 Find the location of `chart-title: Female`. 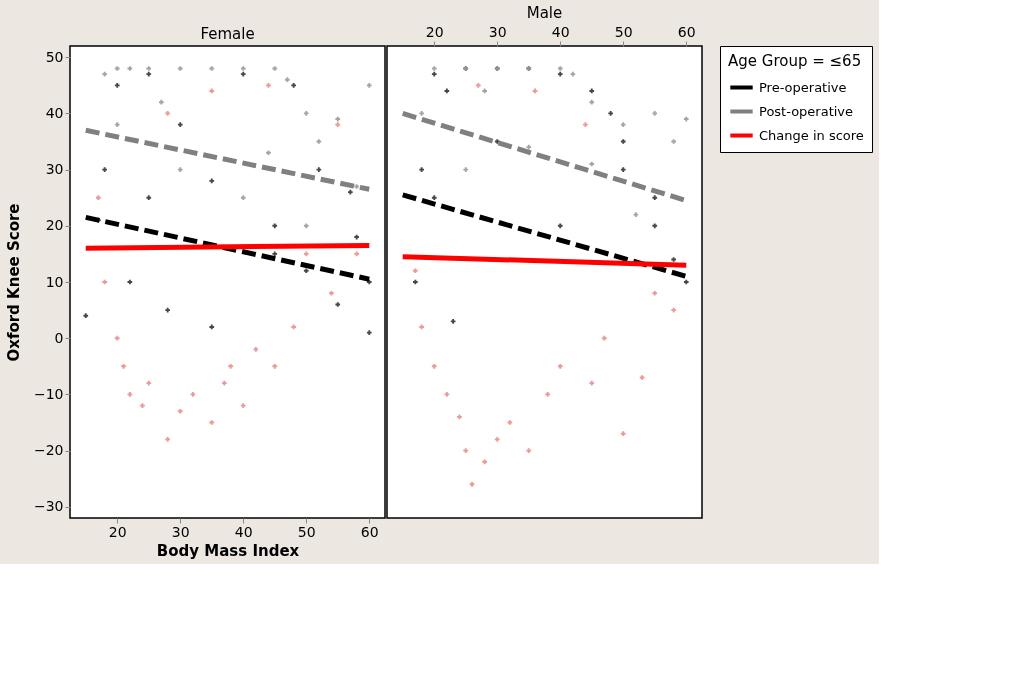

chart-title: Female is located at coordinates (227, 34).